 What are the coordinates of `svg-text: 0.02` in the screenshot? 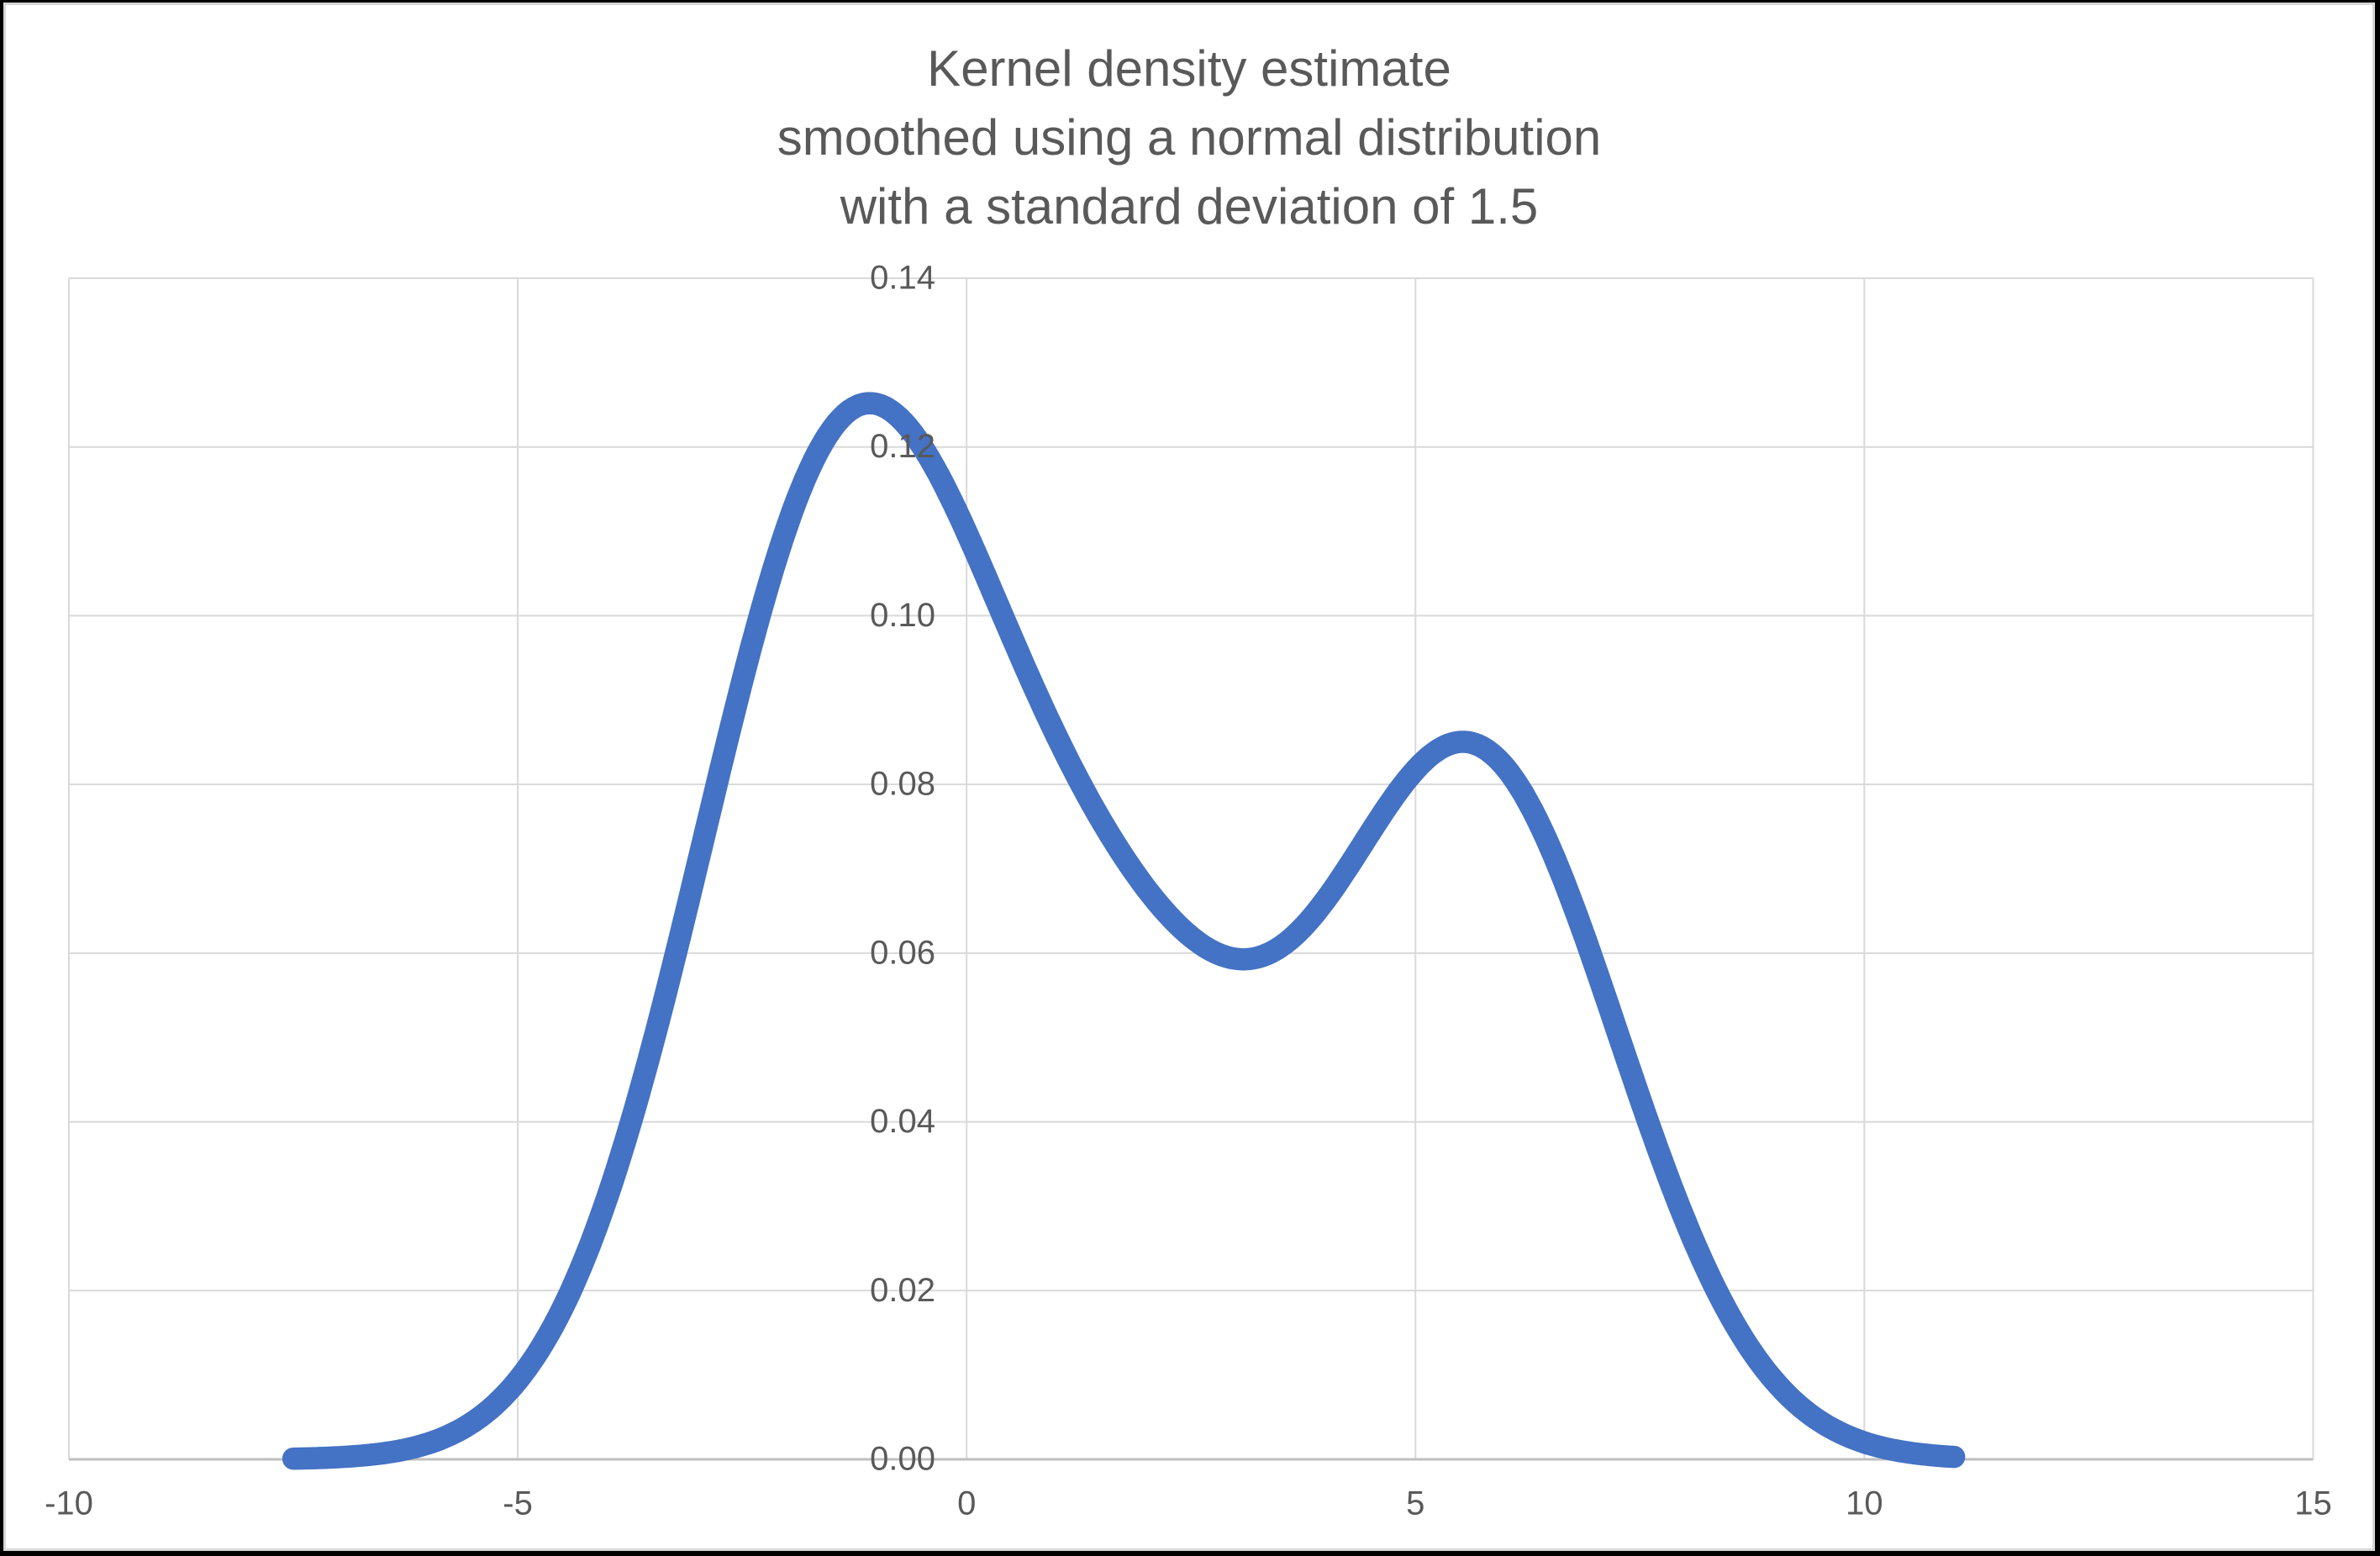 It's located at (902, 1290).